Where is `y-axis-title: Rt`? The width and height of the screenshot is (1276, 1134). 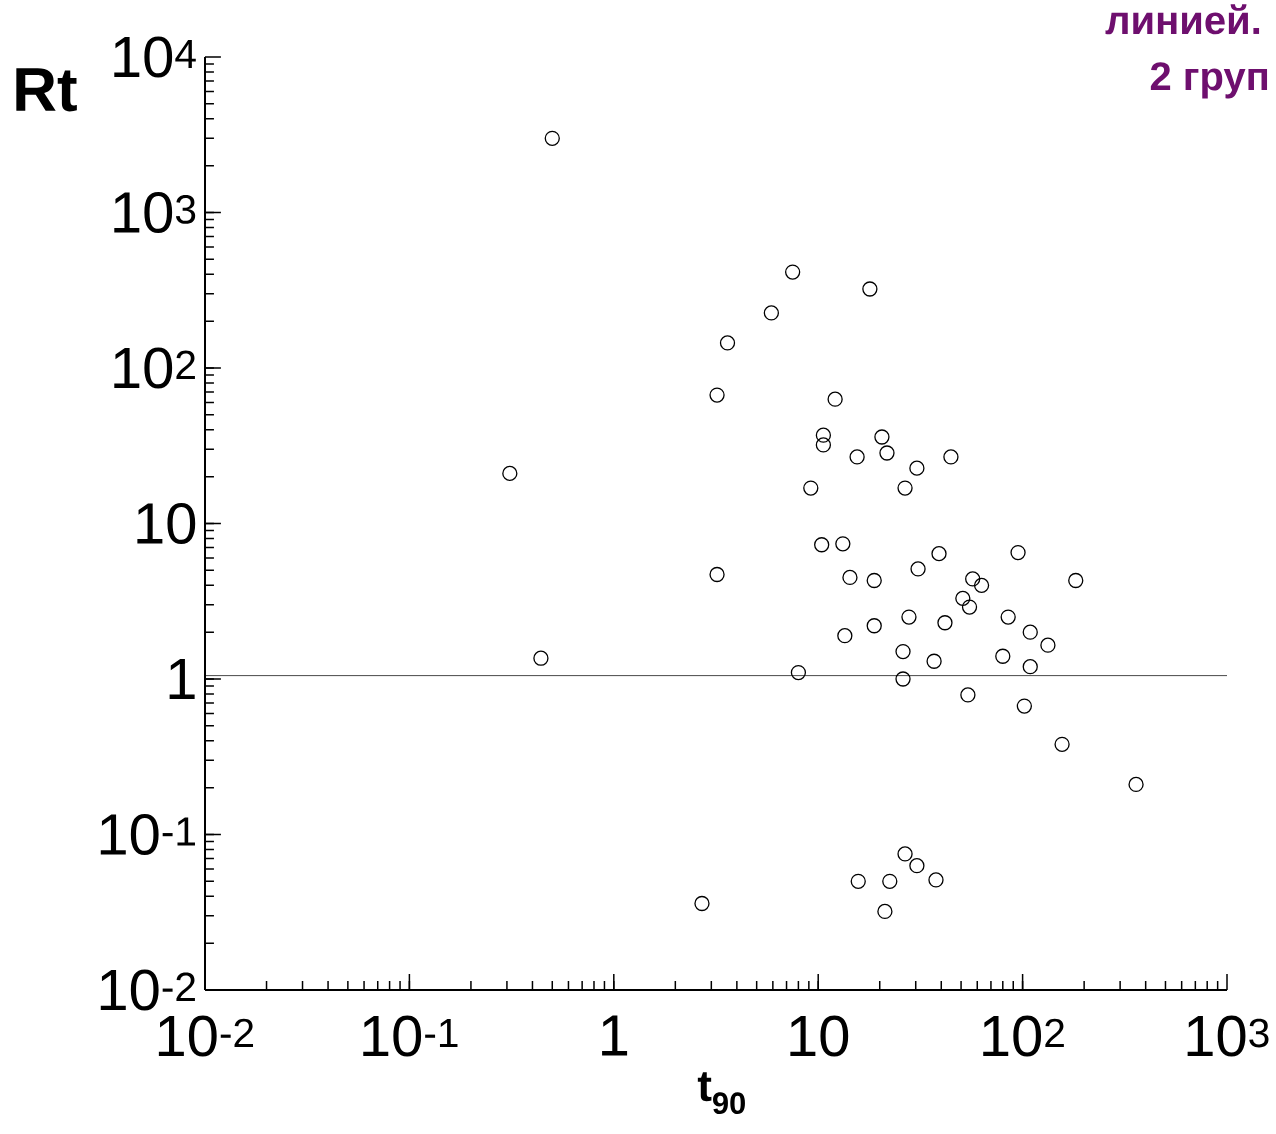 y-axis-title: Rt is located at coordinates (46, 90).